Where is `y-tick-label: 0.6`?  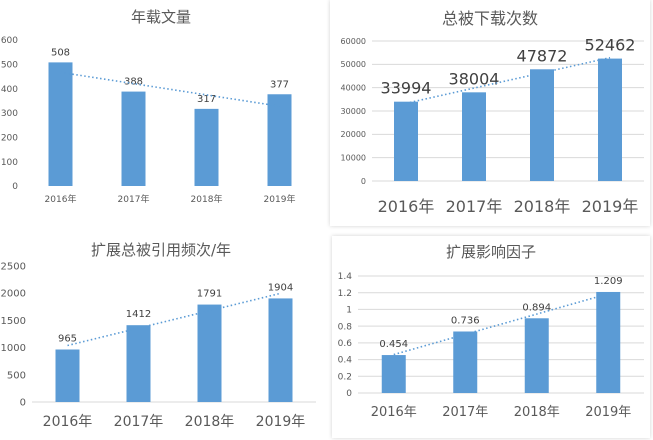
y-tick-label: 0.6 is located at coordinates (345, 344).